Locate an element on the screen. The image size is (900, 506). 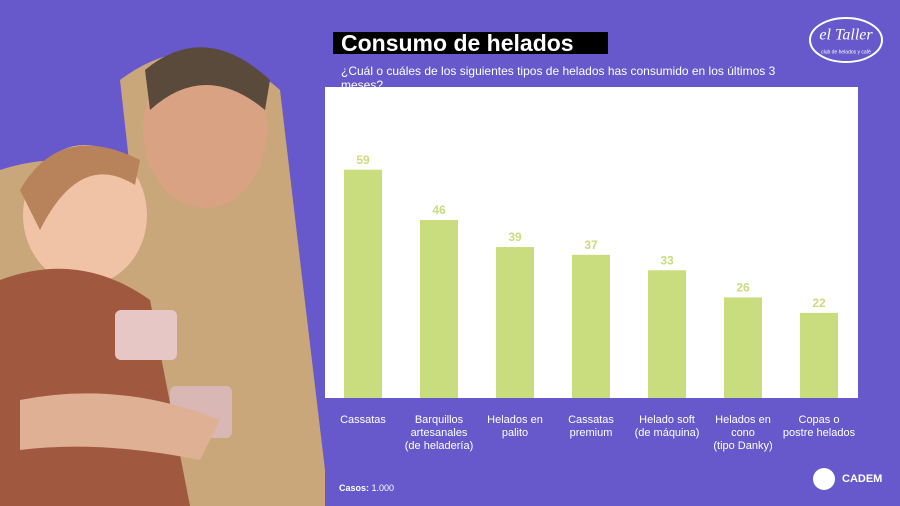
value-label: 39 is located at coordinates (515, 237).